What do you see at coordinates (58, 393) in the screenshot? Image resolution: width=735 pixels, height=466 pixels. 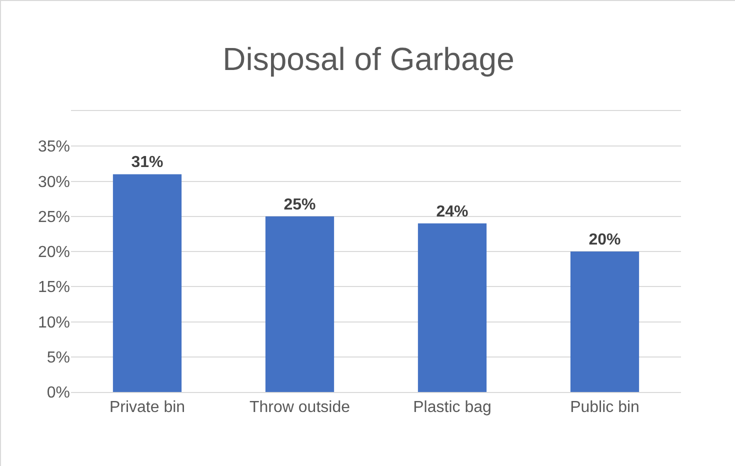 I see `y-tick-label: 0%` at bounding box center [58, 393].